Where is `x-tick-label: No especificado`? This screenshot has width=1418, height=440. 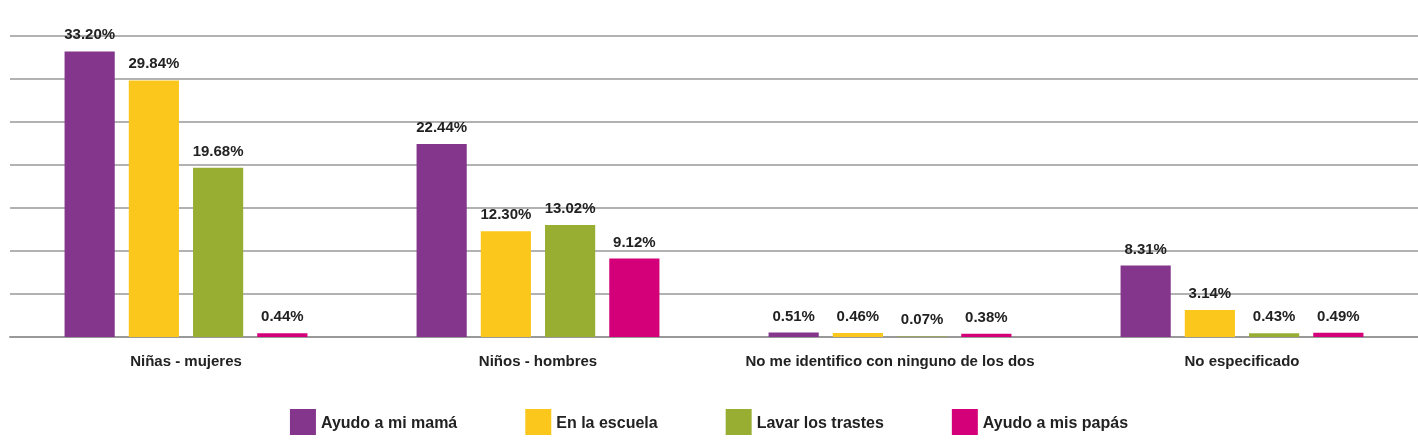 x-tick-label: No especificado is located at coordinates (1242, 360).